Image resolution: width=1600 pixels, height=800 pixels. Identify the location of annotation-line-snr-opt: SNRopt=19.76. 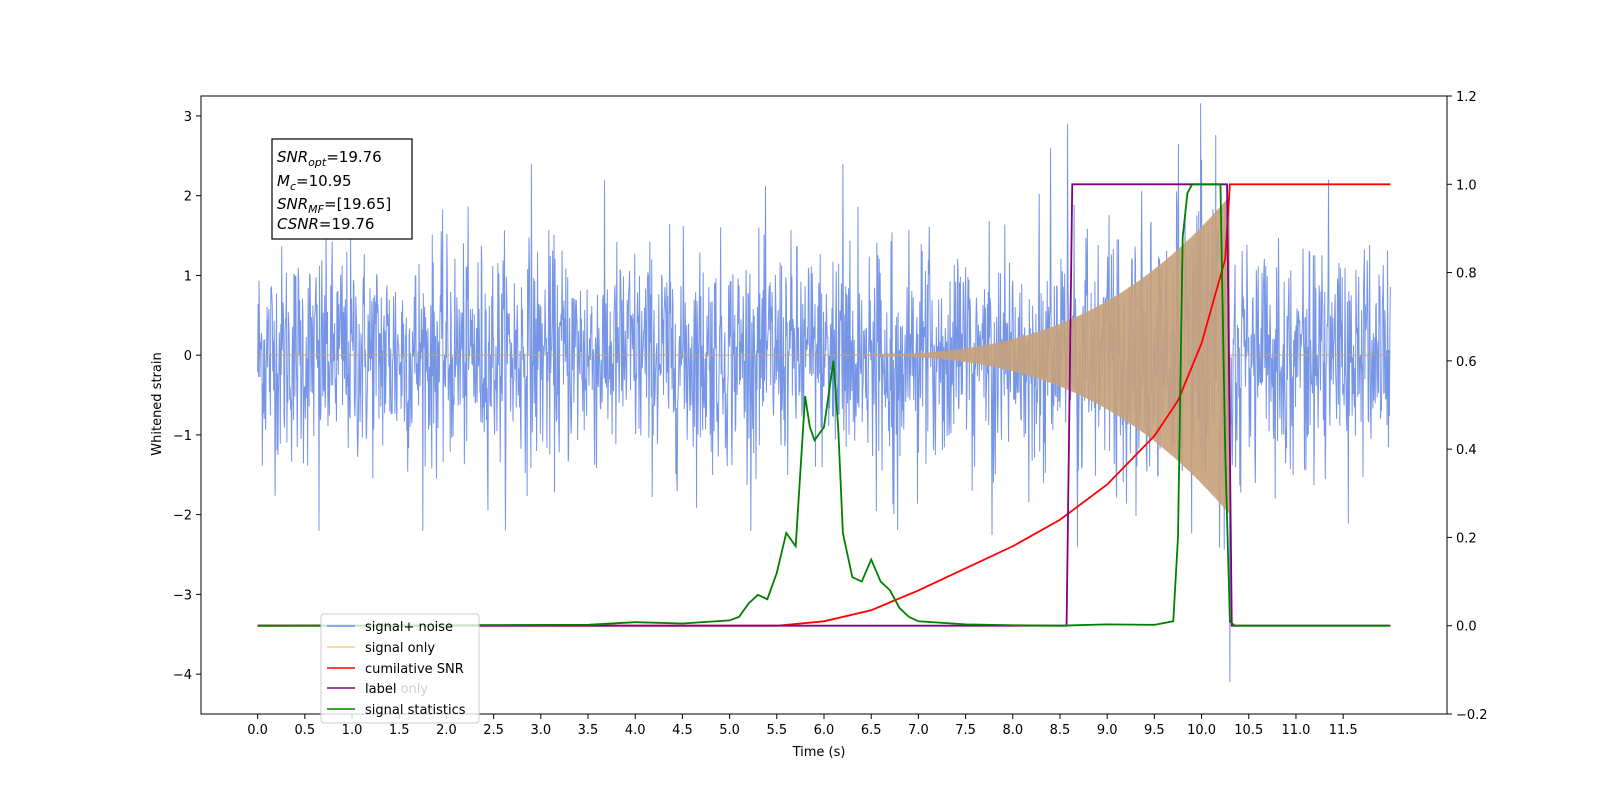
(329, 158).